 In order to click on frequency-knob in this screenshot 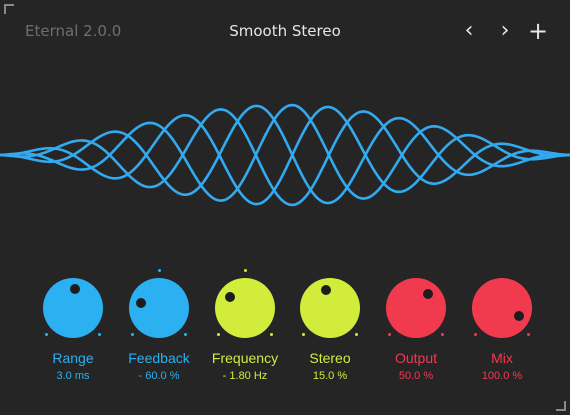, I will do `click(245, 308)`.